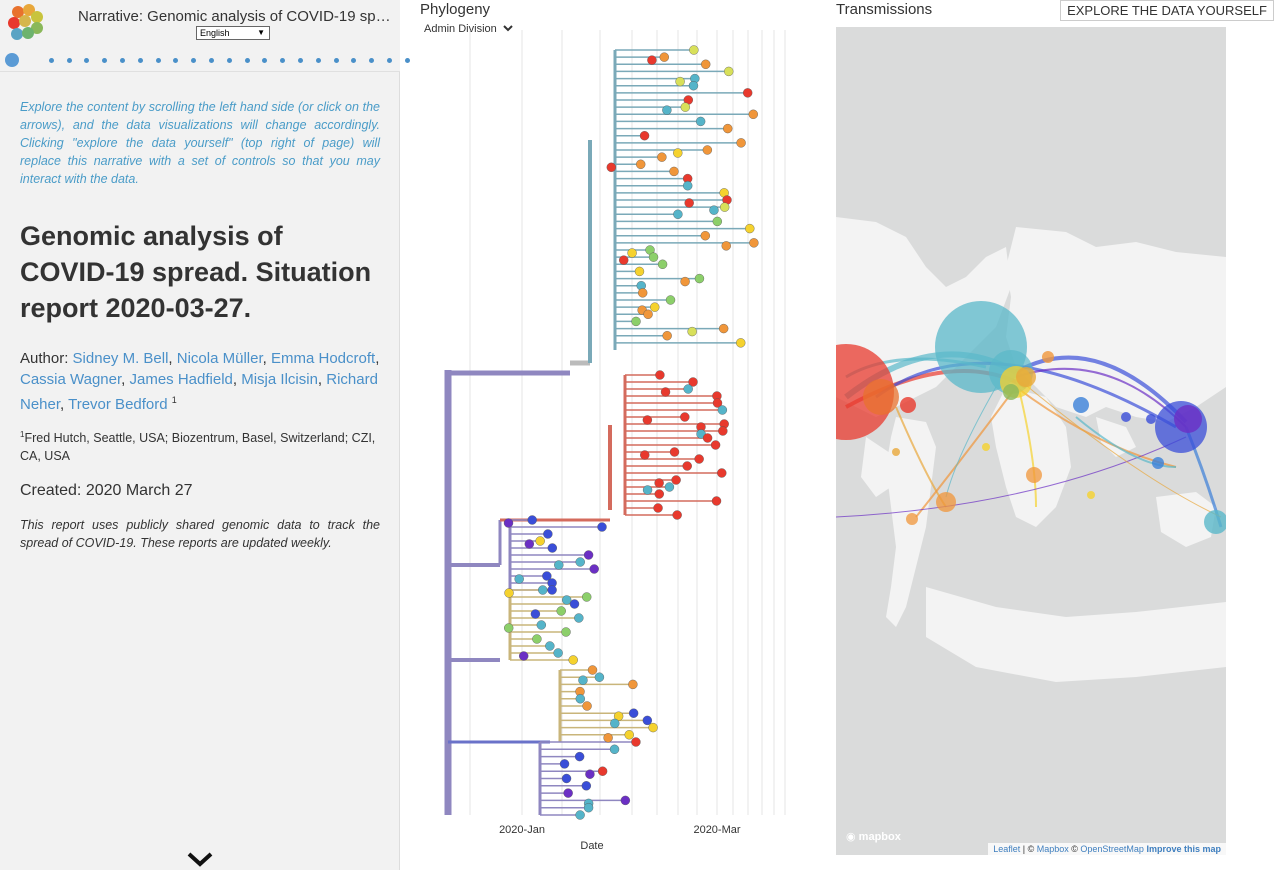 The width and height of the screenshot is (1275, 870). What do you see at coordinates (181, 379) in the screenshot?
I see `author-link: James Hadfield` at bounding box center [181, 379].